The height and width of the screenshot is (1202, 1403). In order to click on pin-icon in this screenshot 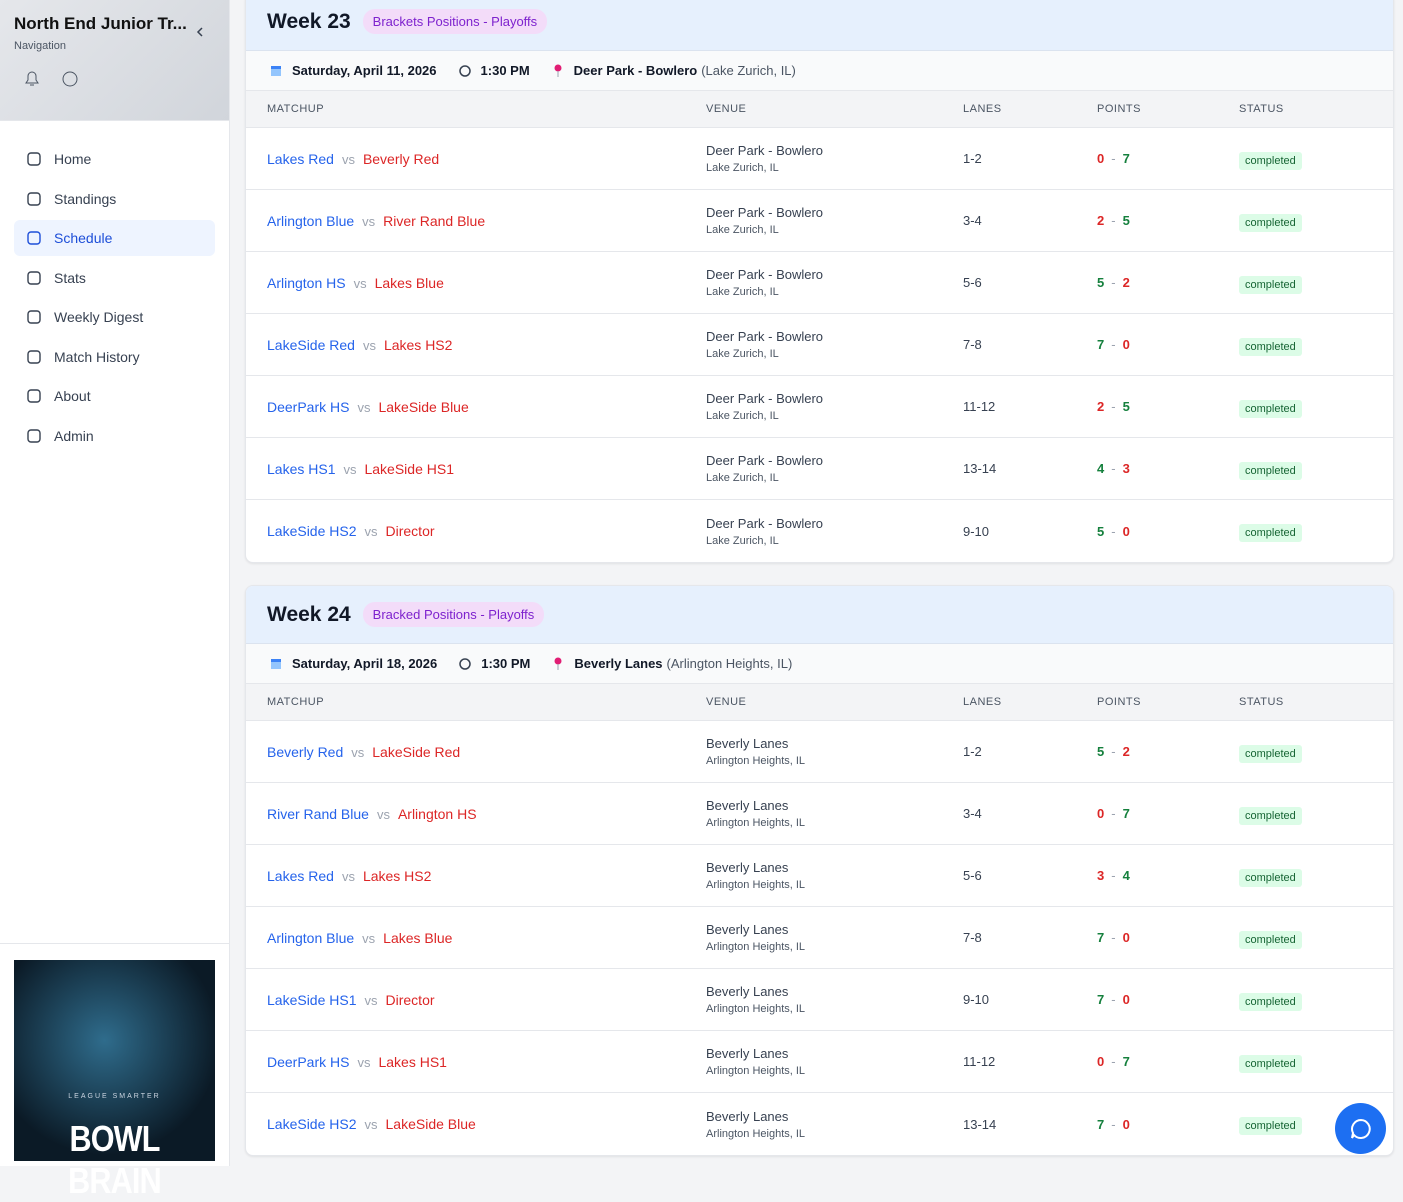, I will do `click(558, 663)`.